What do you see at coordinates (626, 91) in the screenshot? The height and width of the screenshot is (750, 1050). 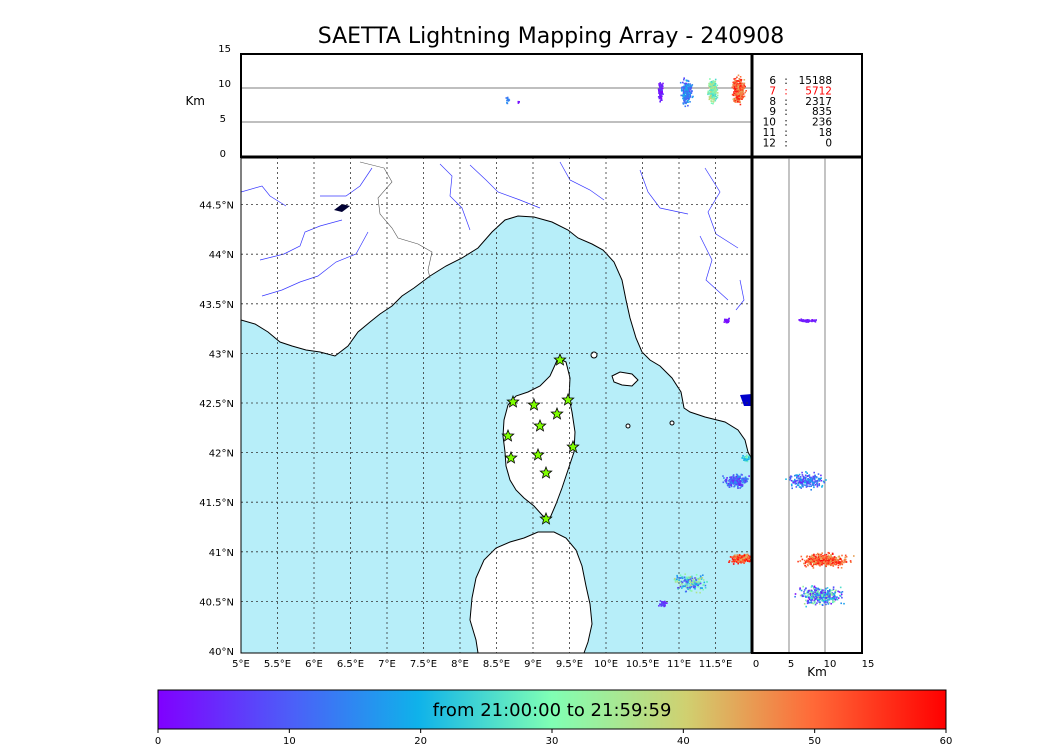 I see `alt-lightning-sources` at bounding box center [626, 91].